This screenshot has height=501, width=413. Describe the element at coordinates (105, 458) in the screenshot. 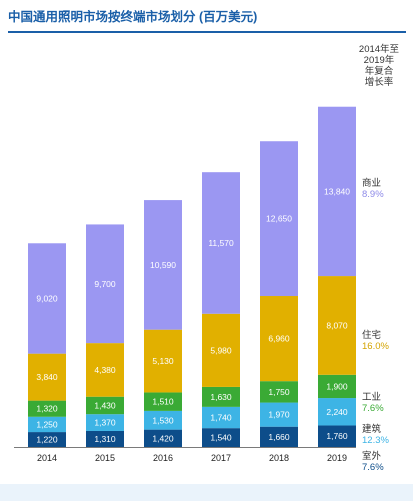

I see `x-tick-label: 2015` at that location.